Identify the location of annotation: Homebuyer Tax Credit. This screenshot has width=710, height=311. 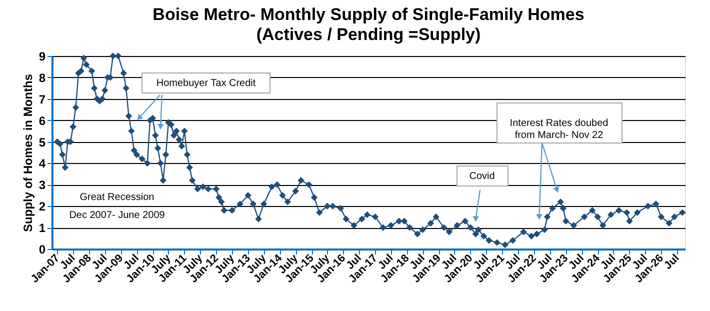
(206, 83).